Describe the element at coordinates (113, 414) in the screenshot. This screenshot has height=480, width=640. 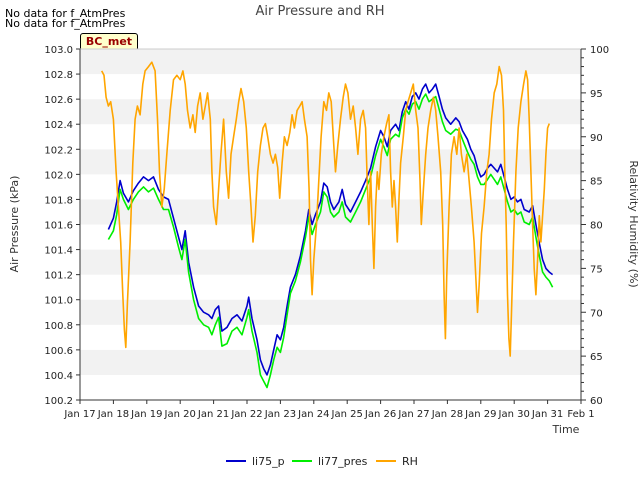
I see `x-tick-label: Jan 18` at that location.